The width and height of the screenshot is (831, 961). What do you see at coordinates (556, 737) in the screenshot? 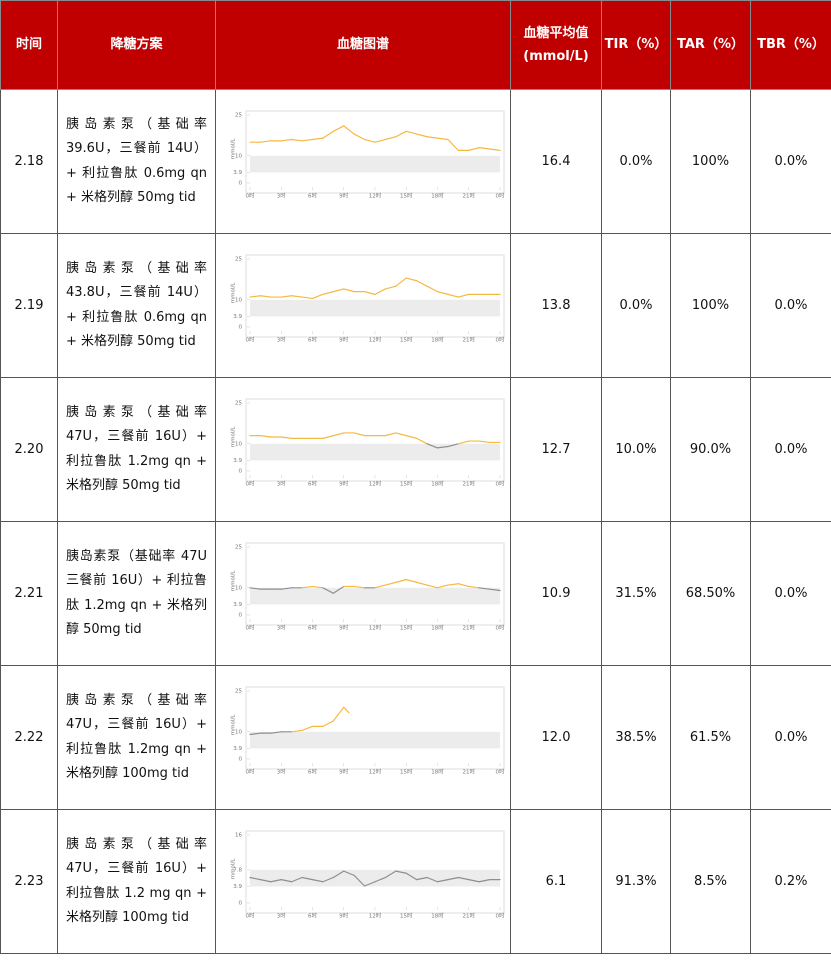
I see `mean-cell: 12.0` at bounding box center [556, 737].